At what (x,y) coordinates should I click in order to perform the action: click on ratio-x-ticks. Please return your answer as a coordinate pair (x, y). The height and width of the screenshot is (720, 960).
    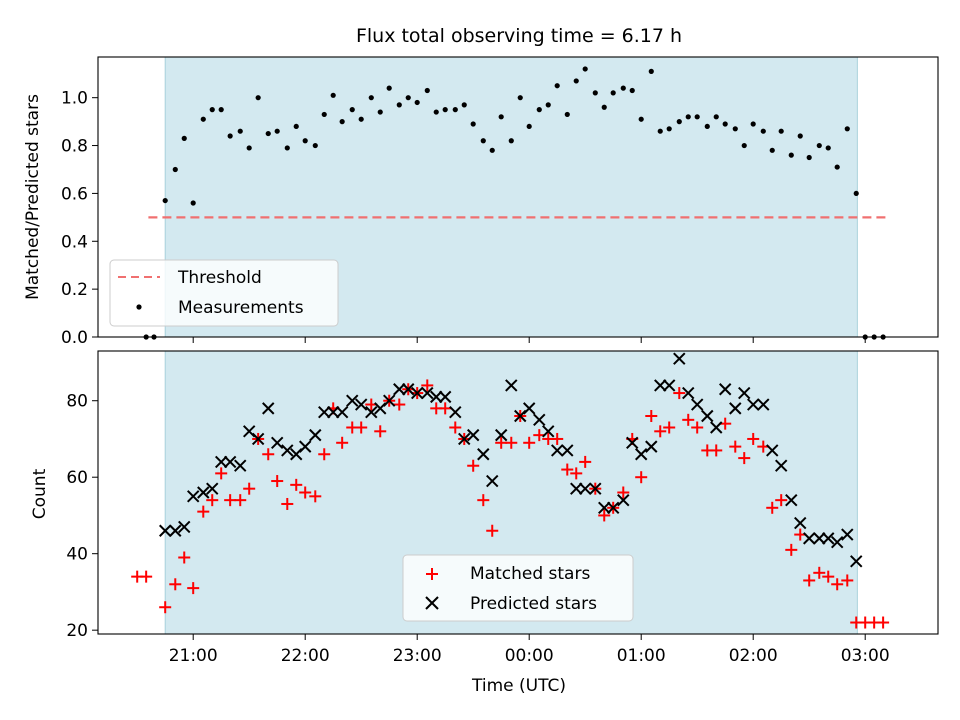
    Looking at the image, I should click on (529, 340).